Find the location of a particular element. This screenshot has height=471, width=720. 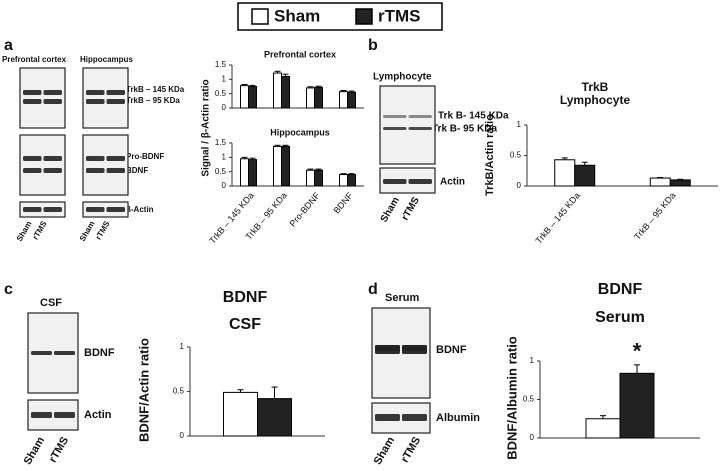

chart-title: BDNF is located at coordinates (620, 289).